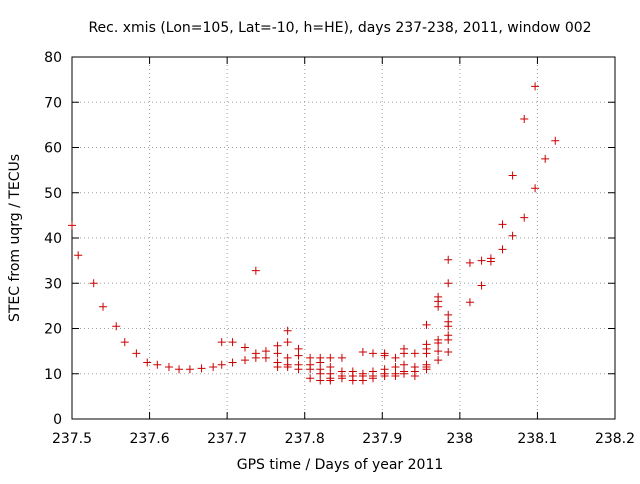 The image size is (640, 484). What do you see at coordinates (340, 465) in the screenshot?
I see `x-axis-label: GPS time / Days of year 2011` at bounding box center [340, 465].